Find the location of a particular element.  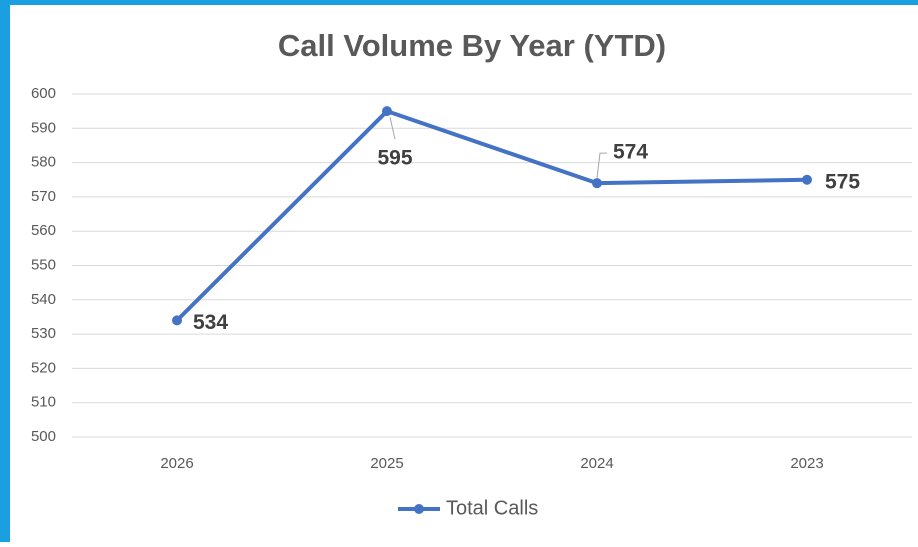

data-label: 574 is located at coordinates (630, 152).